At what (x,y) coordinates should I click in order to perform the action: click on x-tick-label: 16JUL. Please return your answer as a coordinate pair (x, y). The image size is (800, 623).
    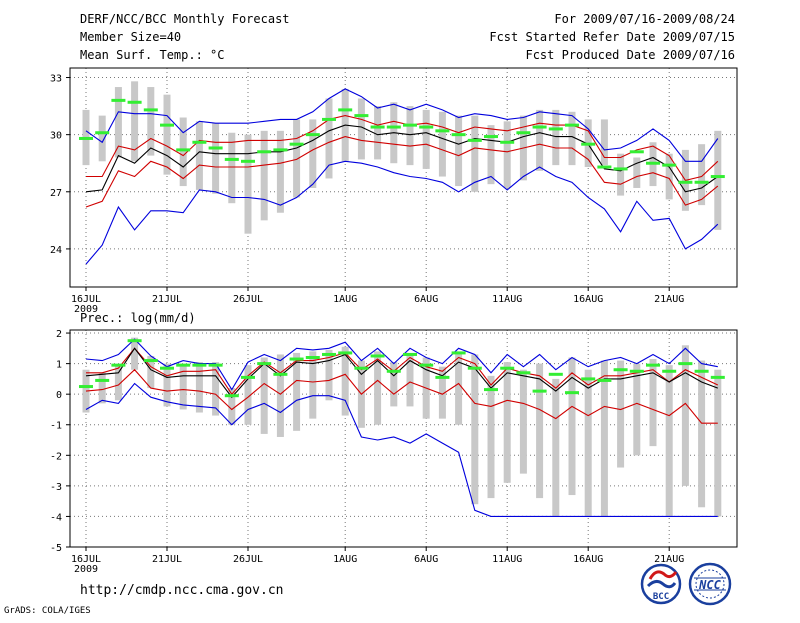
    Looking at the image, I should click on (86, 299).